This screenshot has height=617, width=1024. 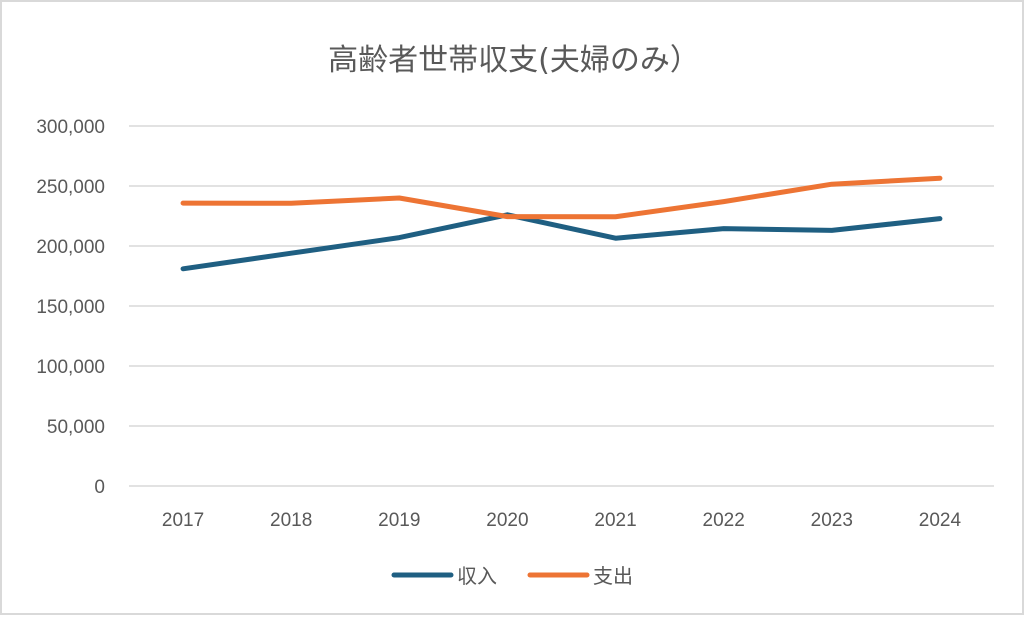 What do you see at coordinates (183, 520) in the screenshot?
I see `x-tick-label: 2017` at bounding box center [183, 520].